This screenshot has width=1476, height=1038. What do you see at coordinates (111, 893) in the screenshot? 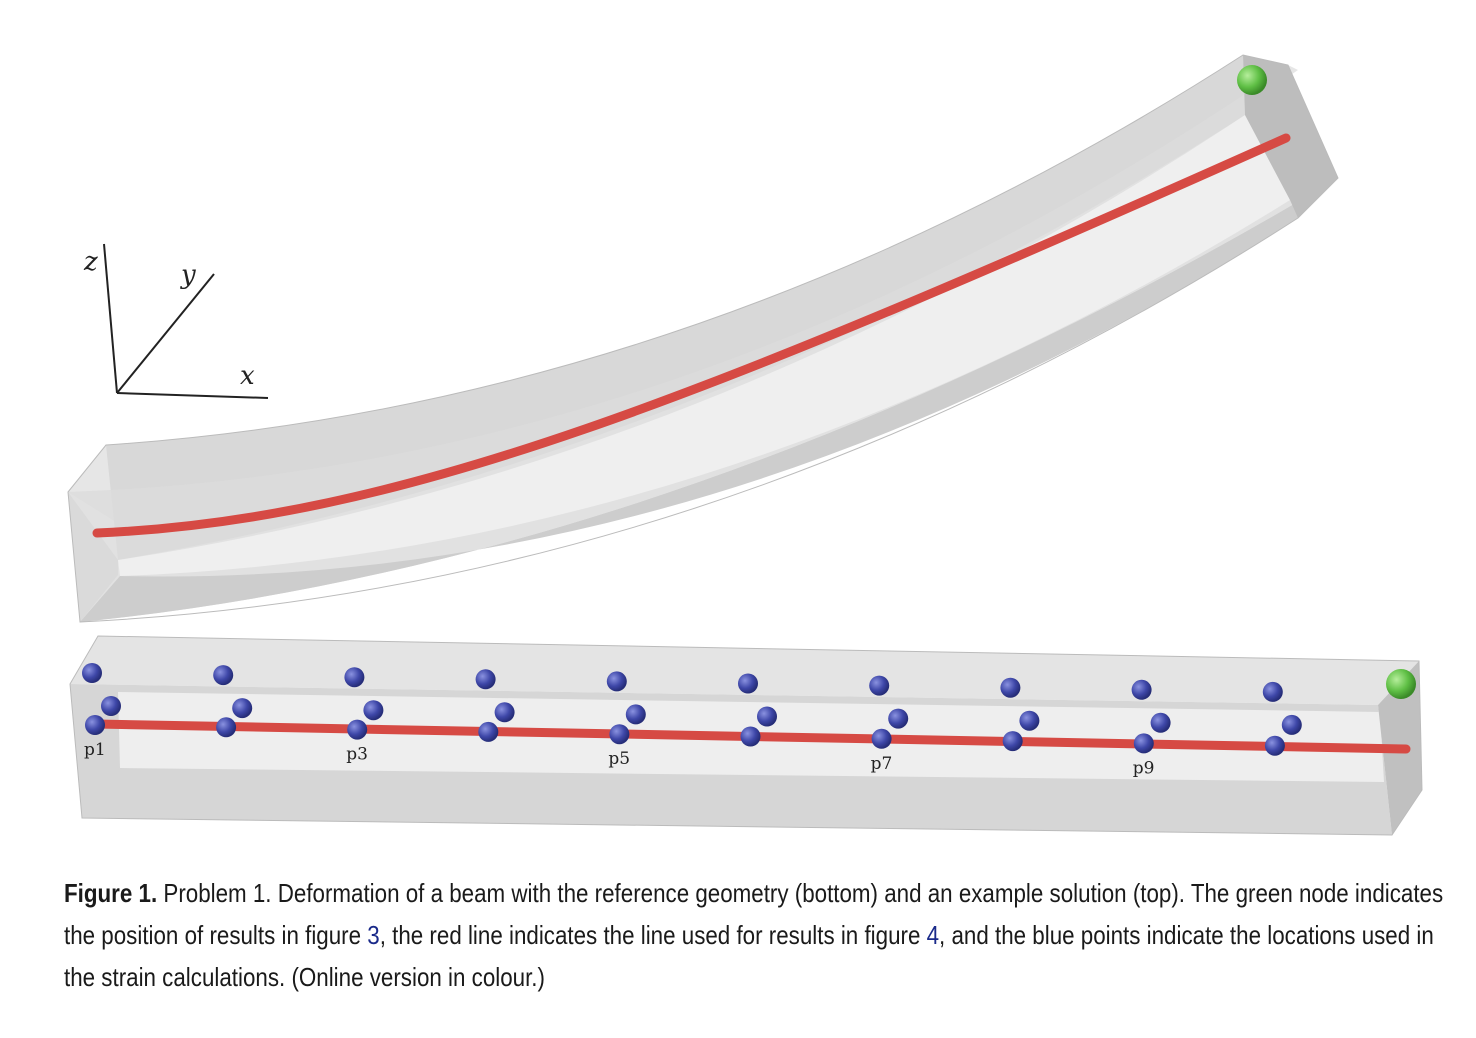
I see `caption-lead: Figure 1.` at bounding box center [111, 893].